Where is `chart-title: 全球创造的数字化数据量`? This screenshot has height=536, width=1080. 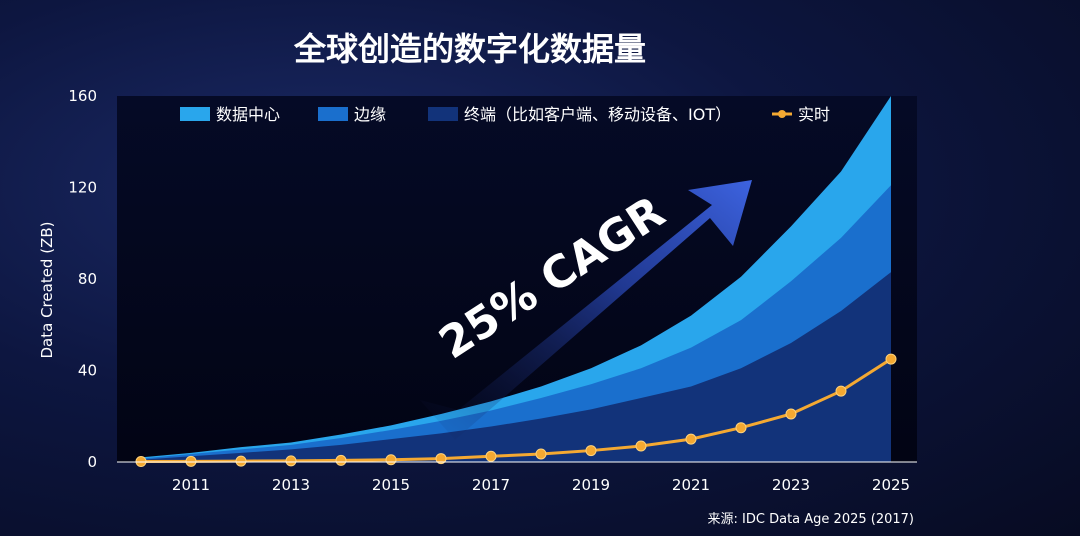 chart-title: 全球创造的数字化数据量 is located at coordinates (469, 49).